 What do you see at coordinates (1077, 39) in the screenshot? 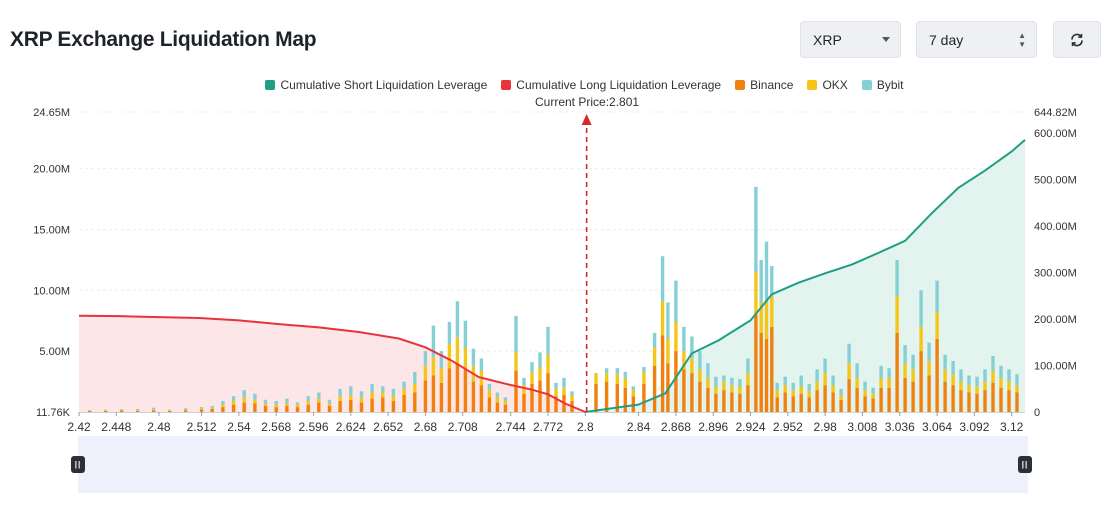
I see `refresh-button` at bounding box center [1077, 39].